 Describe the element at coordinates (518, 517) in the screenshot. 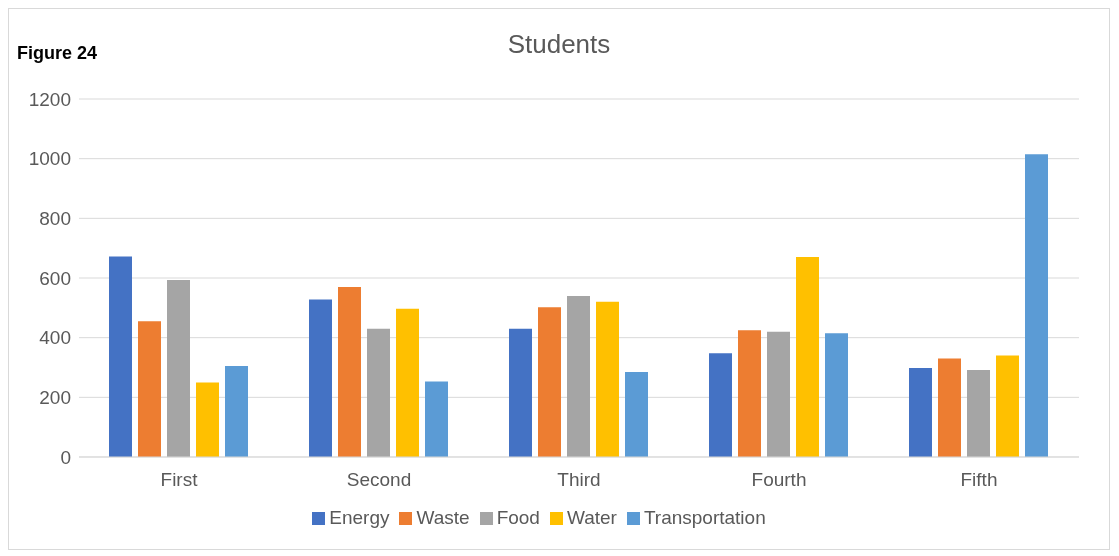

I see `legend-label: Food` at that location.